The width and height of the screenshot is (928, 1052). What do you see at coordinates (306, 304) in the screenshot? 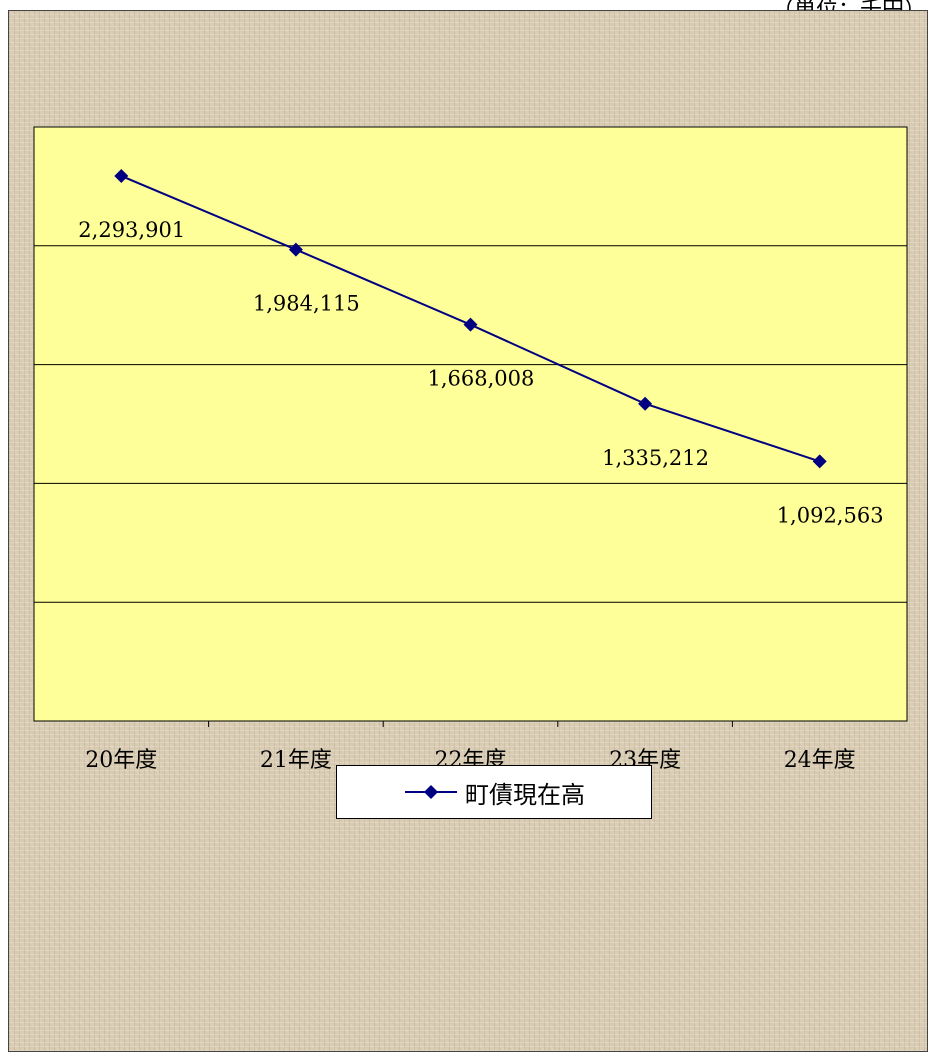
I see `data-label: 1,984,115` at bounding box center [306, 304].